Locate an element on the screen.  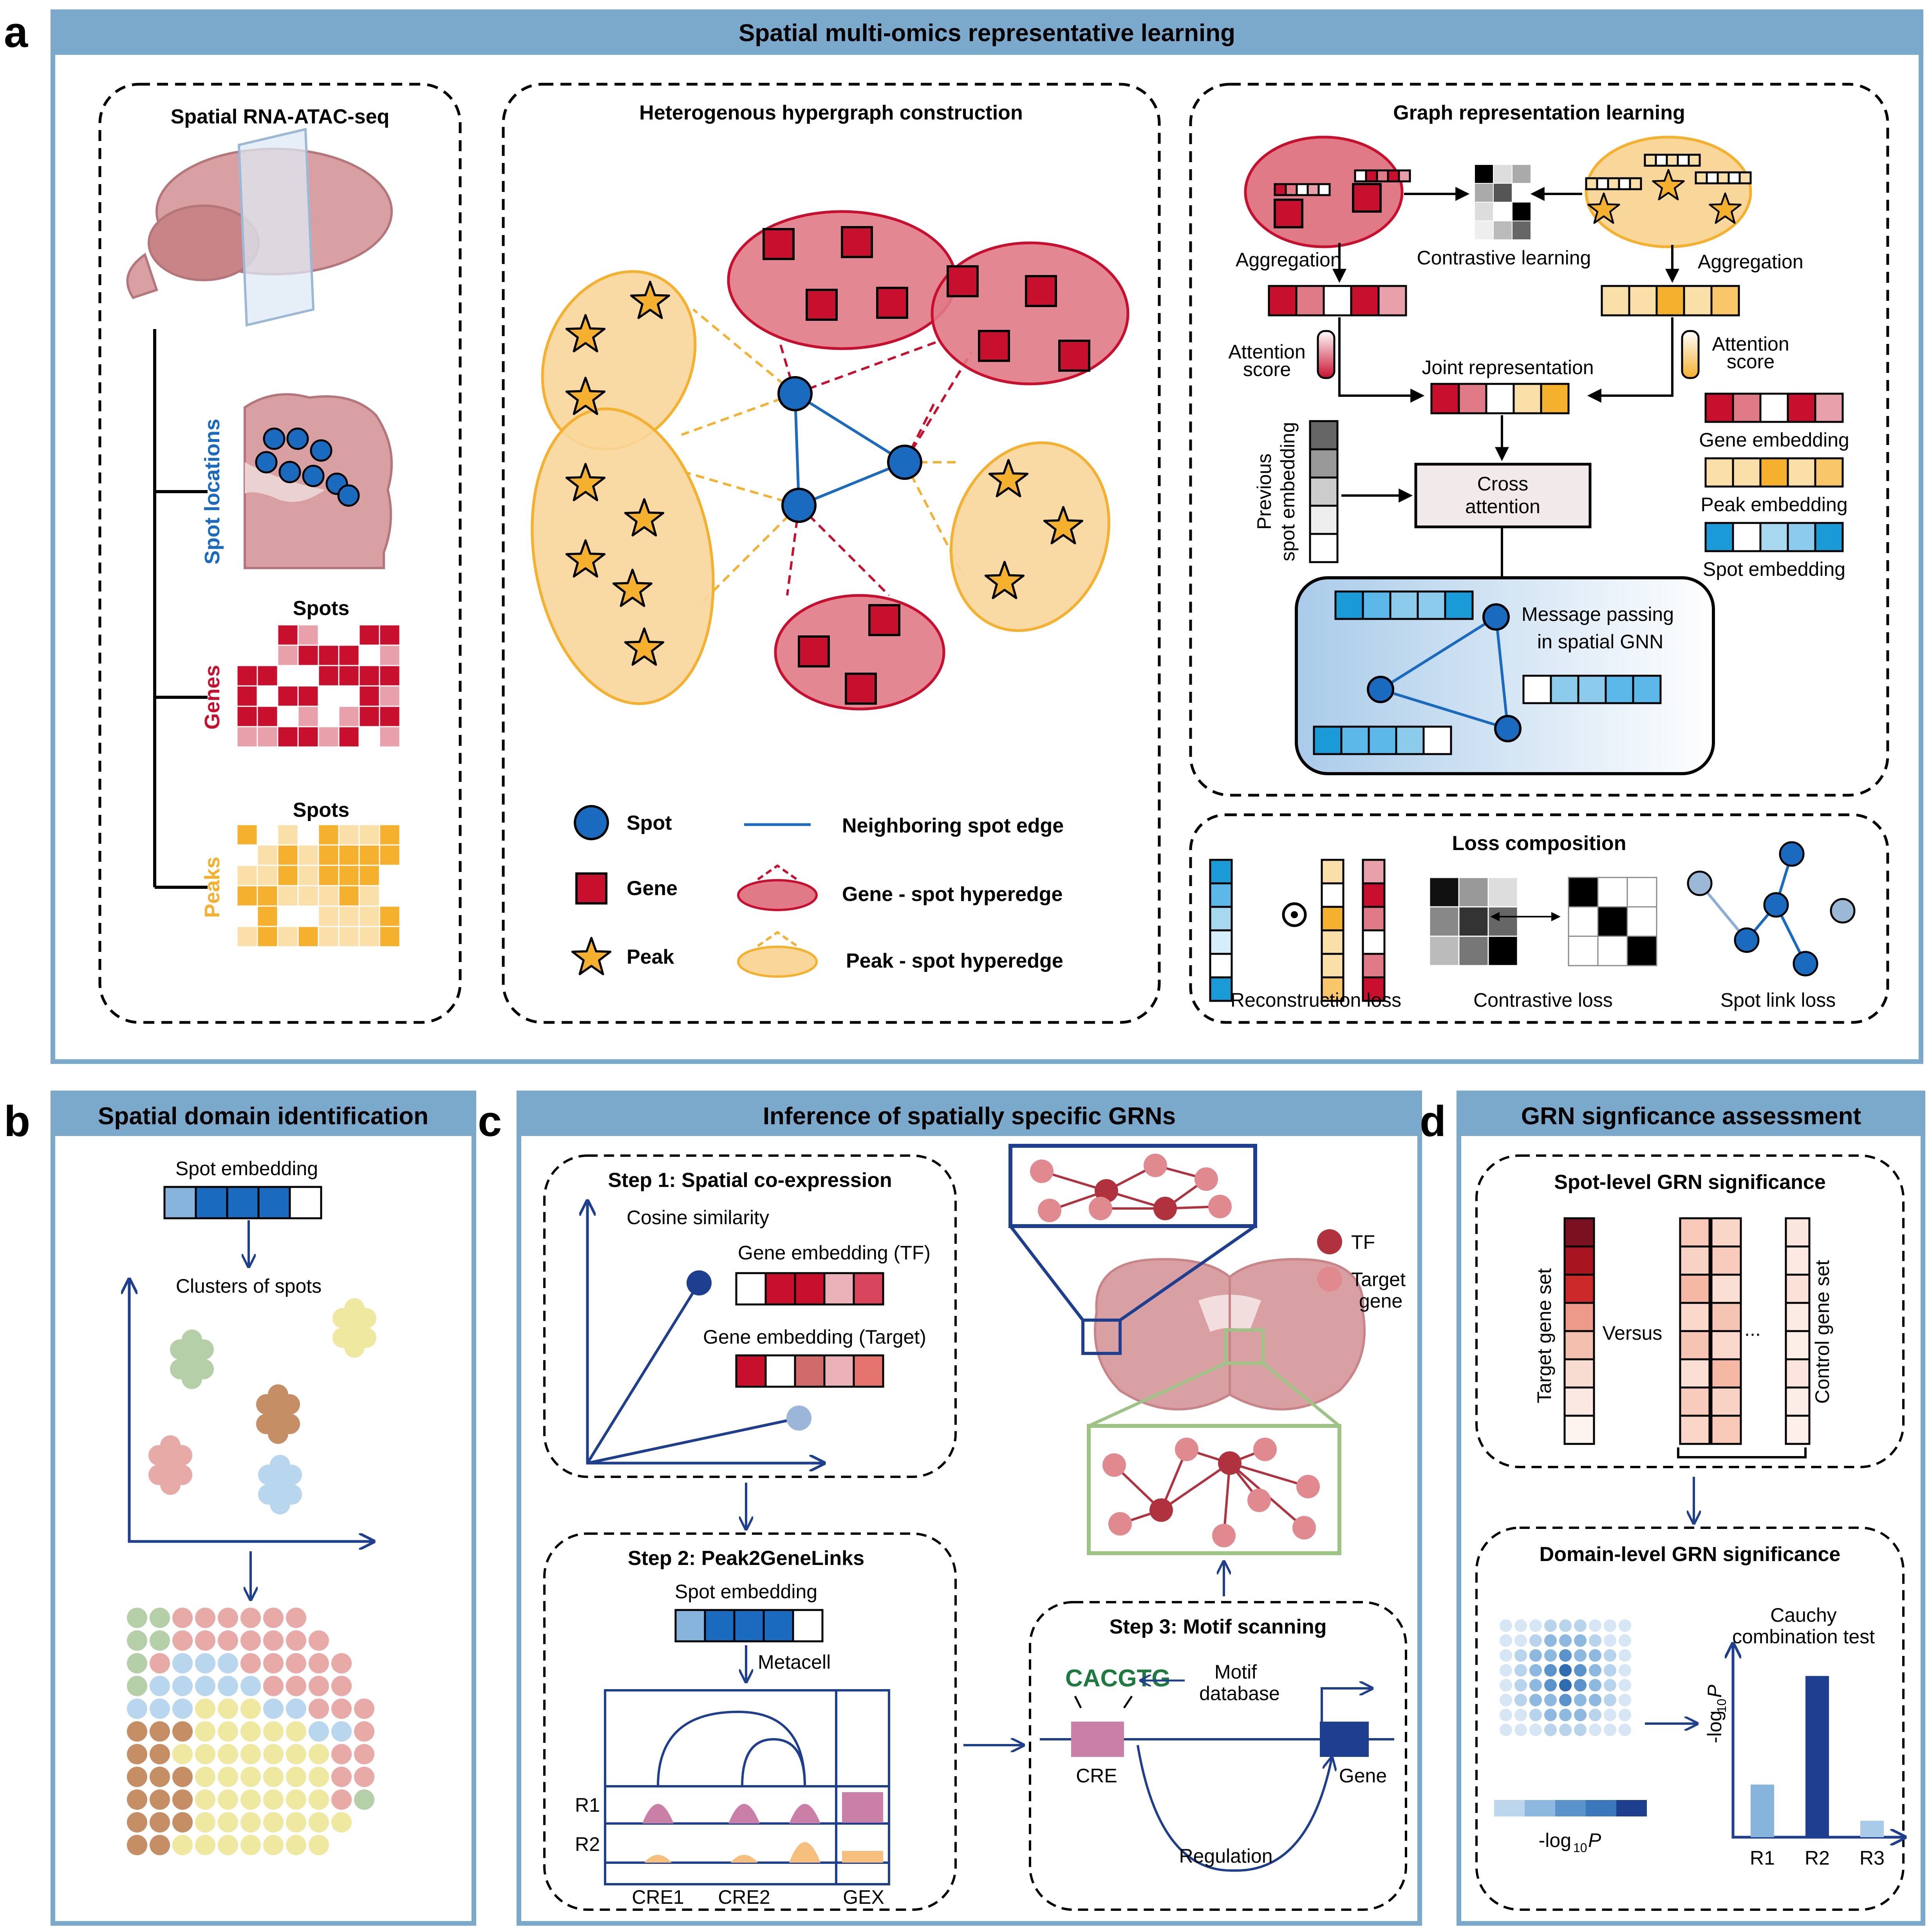
cauchy-neglog: -log is located at coordinates (1715, 1727).